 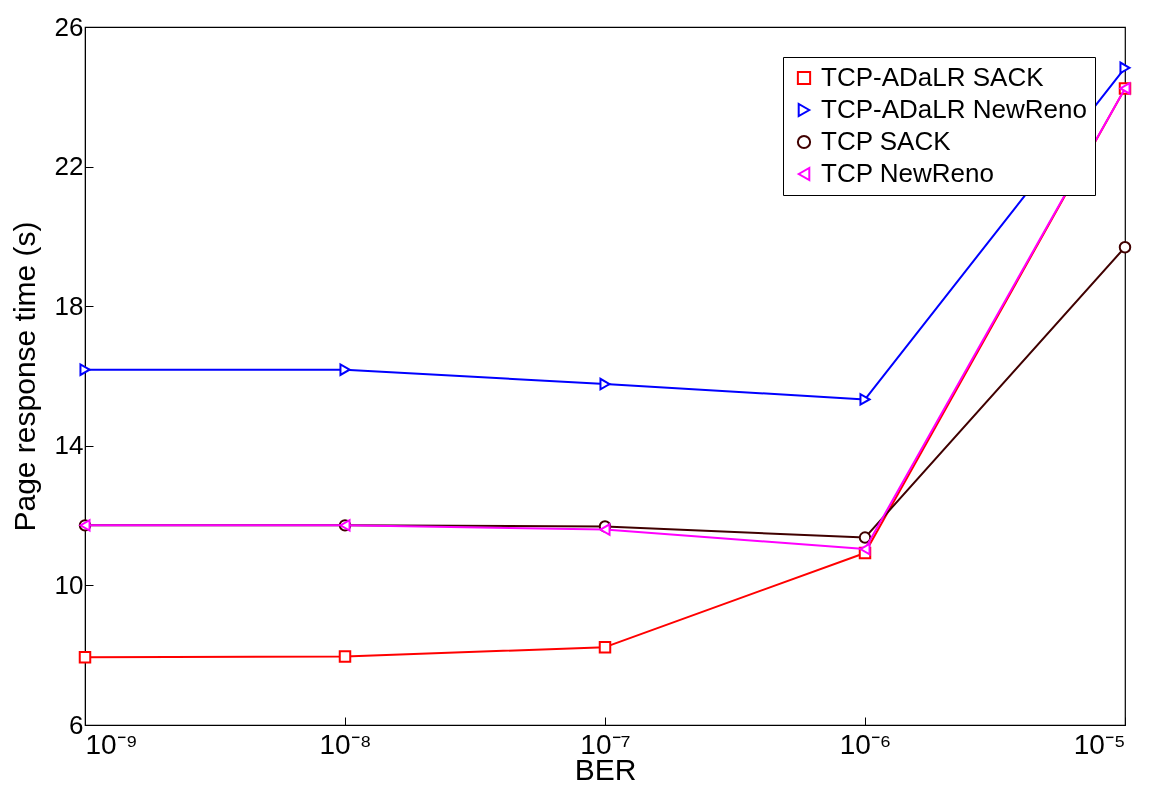 I want to click on y-tick-label: 22, so click(x=69, y=166).